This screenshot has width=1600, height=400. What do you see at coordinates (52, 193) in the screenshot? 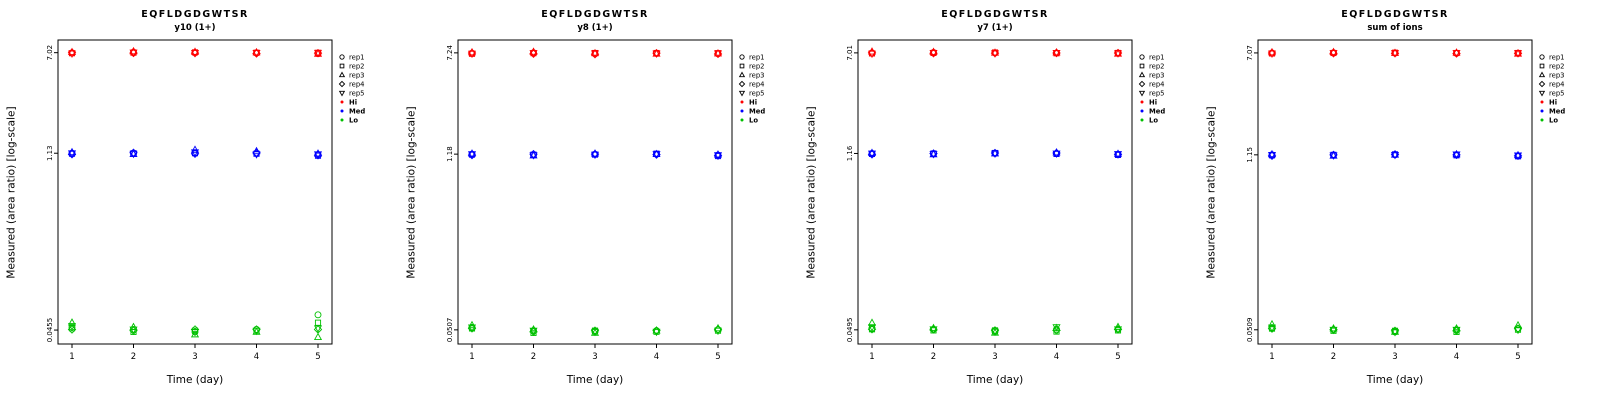
I see `y-axis: 7.02 1.13 0.0455` at bounding box center [52, 193].